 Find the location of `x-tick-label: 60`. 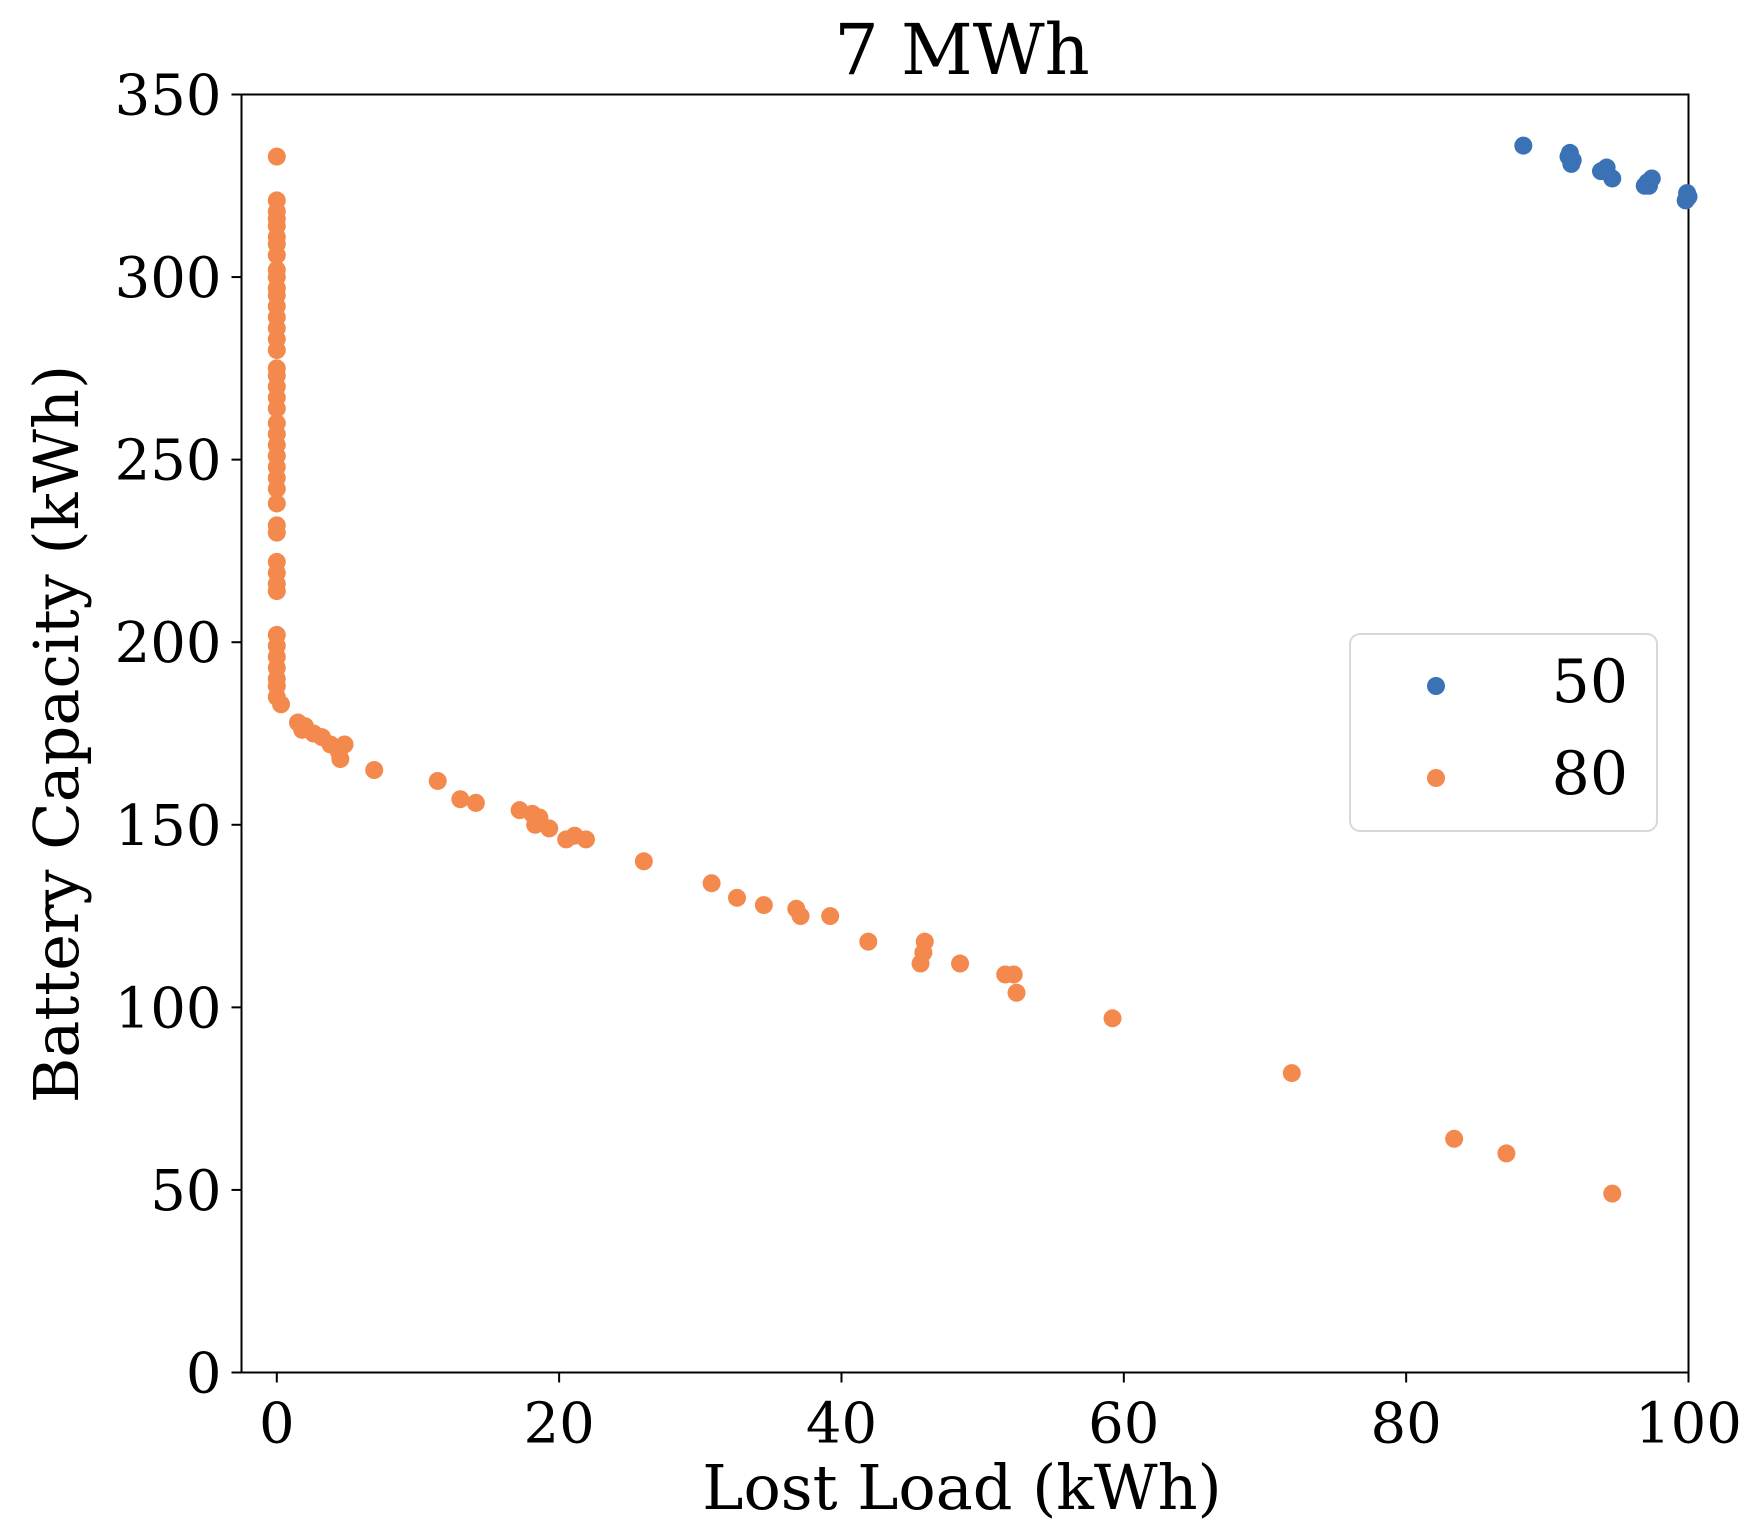

x-tick-label: 60 is located at coordinates (1123, 1424).